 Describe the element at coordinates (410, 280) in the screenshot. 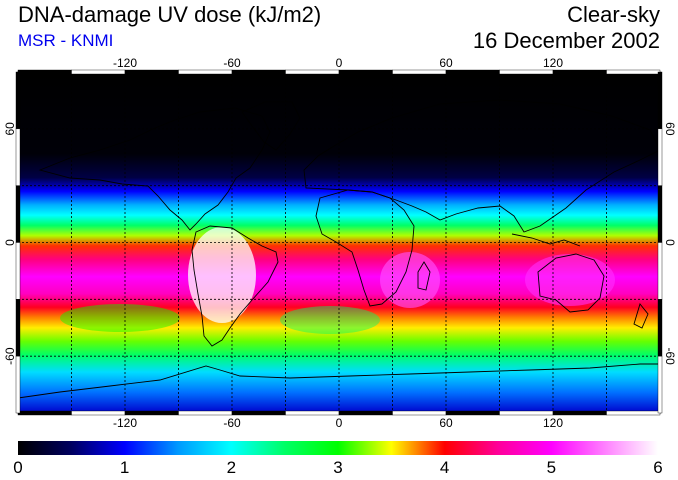

I see `southern-africa-high-dose-region` at that location.